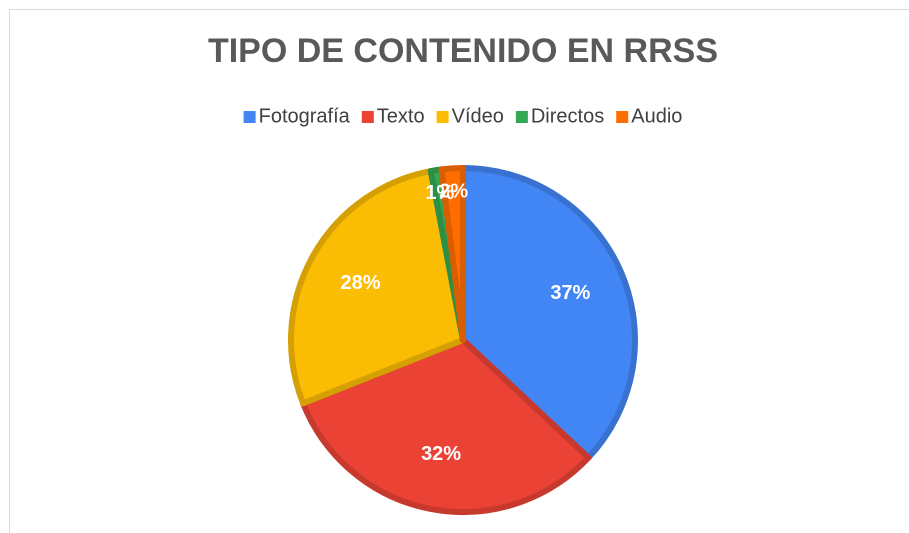 The image size is (909, 533). I want to click on data-label: 37%, so click(570, 293).